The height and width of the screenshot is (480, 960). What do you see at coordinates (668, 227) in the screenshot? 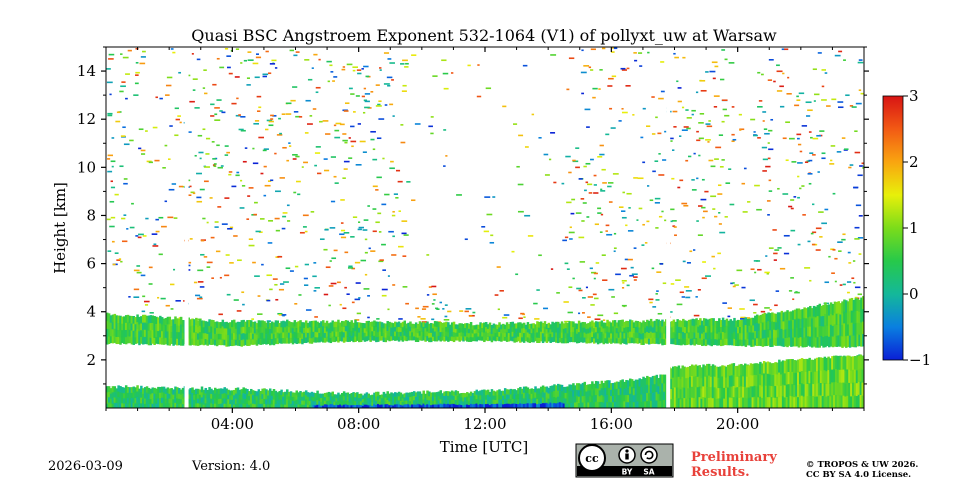
I see `data-gap` at bounding box center [668, 227].